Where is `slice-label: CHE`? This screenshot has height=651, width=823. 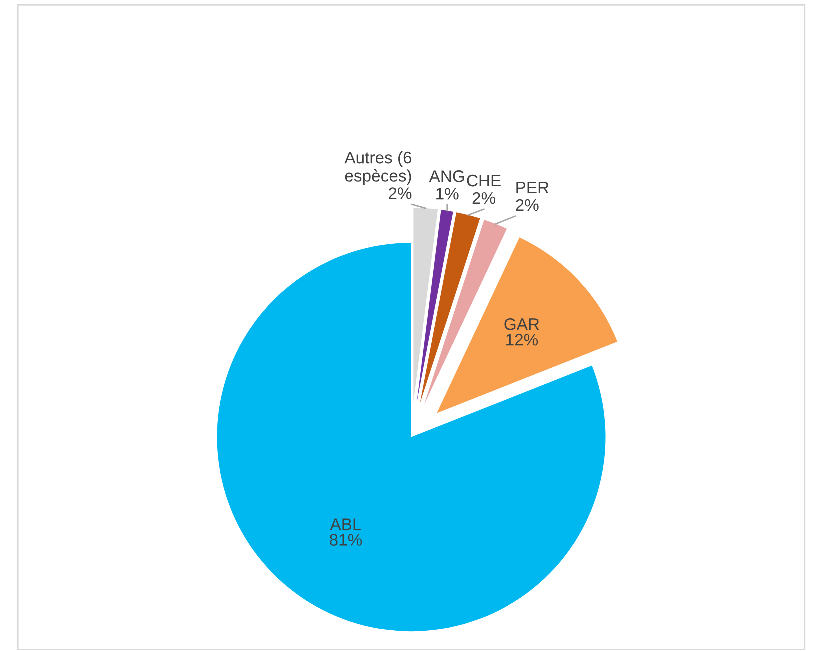 slice-label: CHE is located at coordinates (484, 180).